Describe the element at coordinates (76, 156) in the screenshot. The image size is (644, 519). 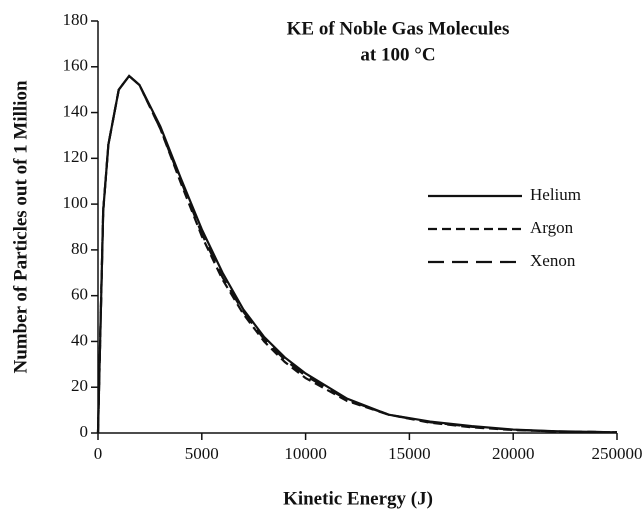
I see `y-tick-label: 120` at that location.